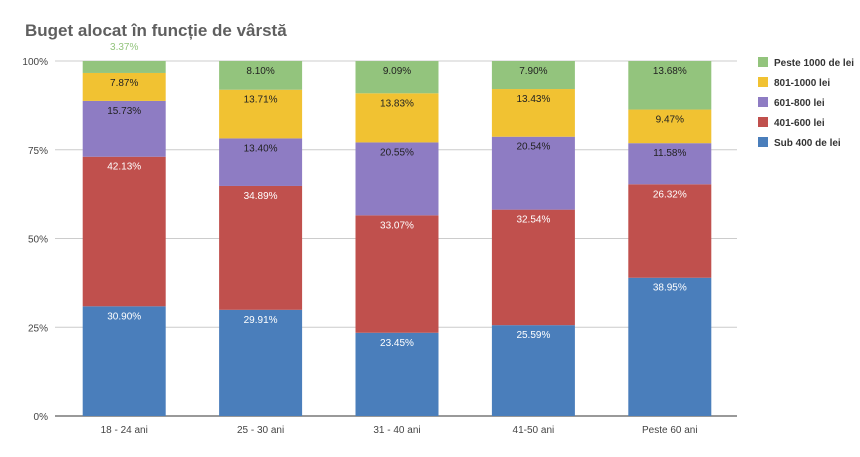 The width and height of the screenshot is (860, 457). I want to click on data-label: 33.07%, so click(397, 225).